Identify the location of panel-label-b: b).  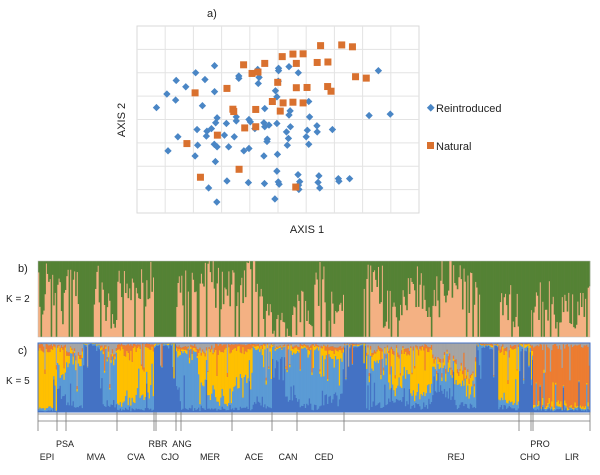
(23, 269).